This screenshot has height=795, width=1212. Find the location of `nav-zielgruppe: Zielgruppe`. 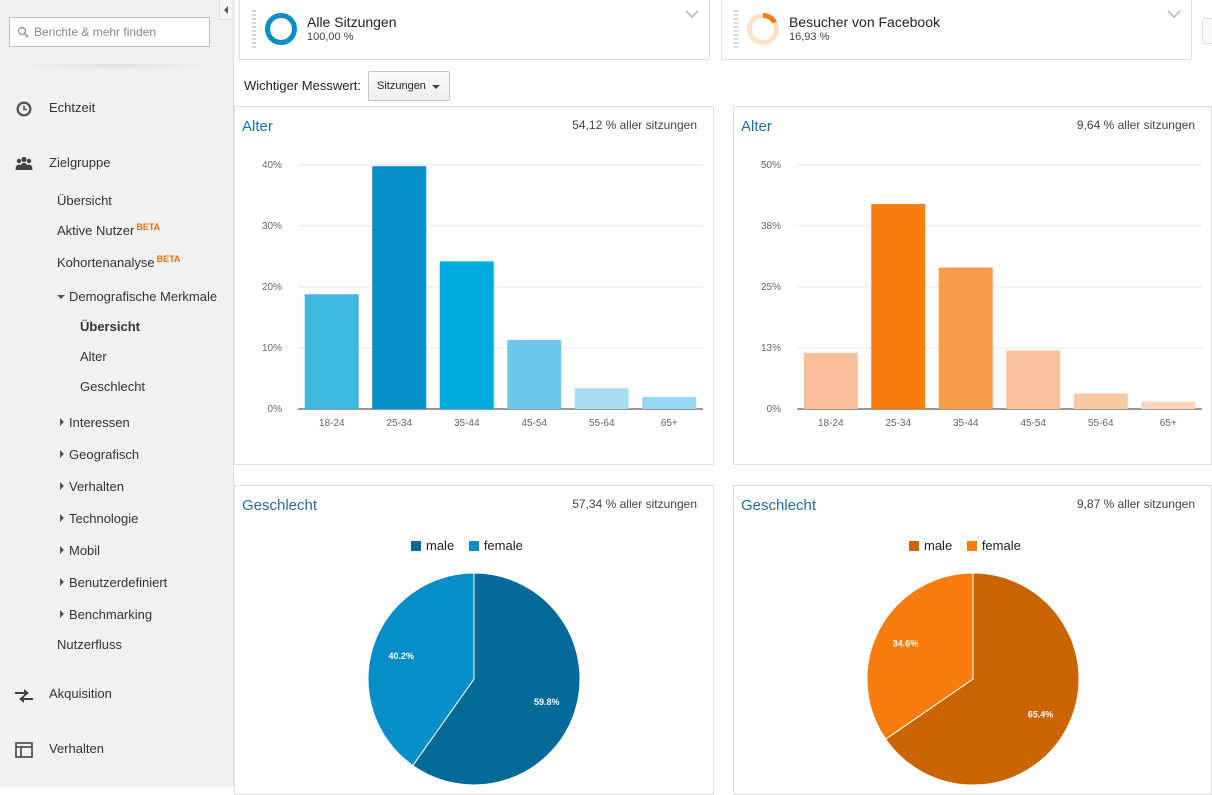

nav-zielgruppe: Zielgruppe is located at coordinates (117, 163).